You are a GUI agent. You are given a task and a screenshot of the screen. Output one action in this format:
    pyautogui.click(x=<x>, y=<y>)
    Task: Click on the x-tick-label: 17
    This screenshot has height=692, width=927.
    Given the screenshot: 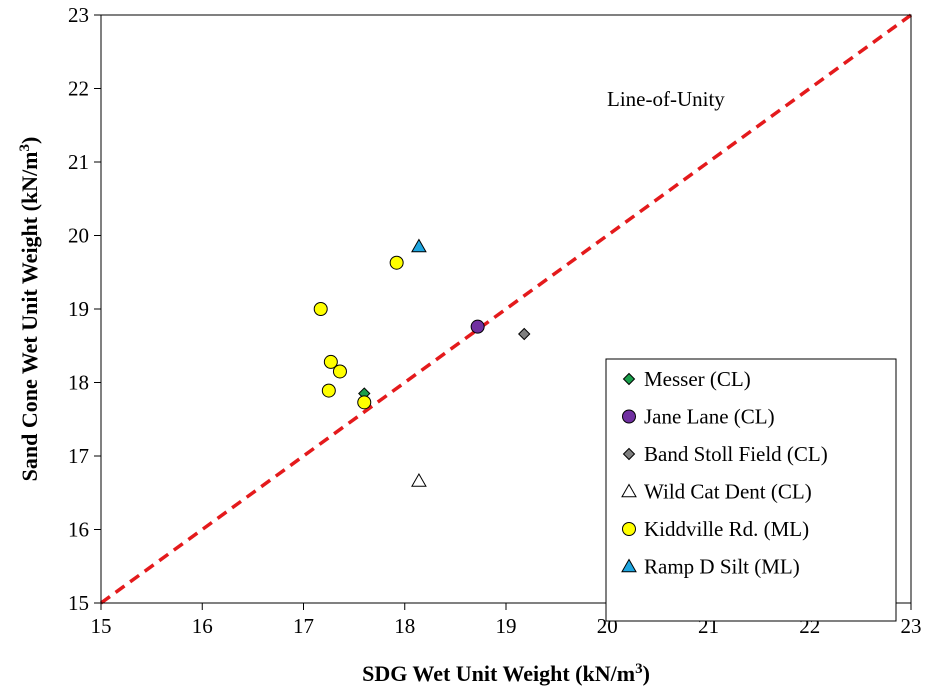 What is the action you would take?
    pyautogui.click(x=303, y=626)
    